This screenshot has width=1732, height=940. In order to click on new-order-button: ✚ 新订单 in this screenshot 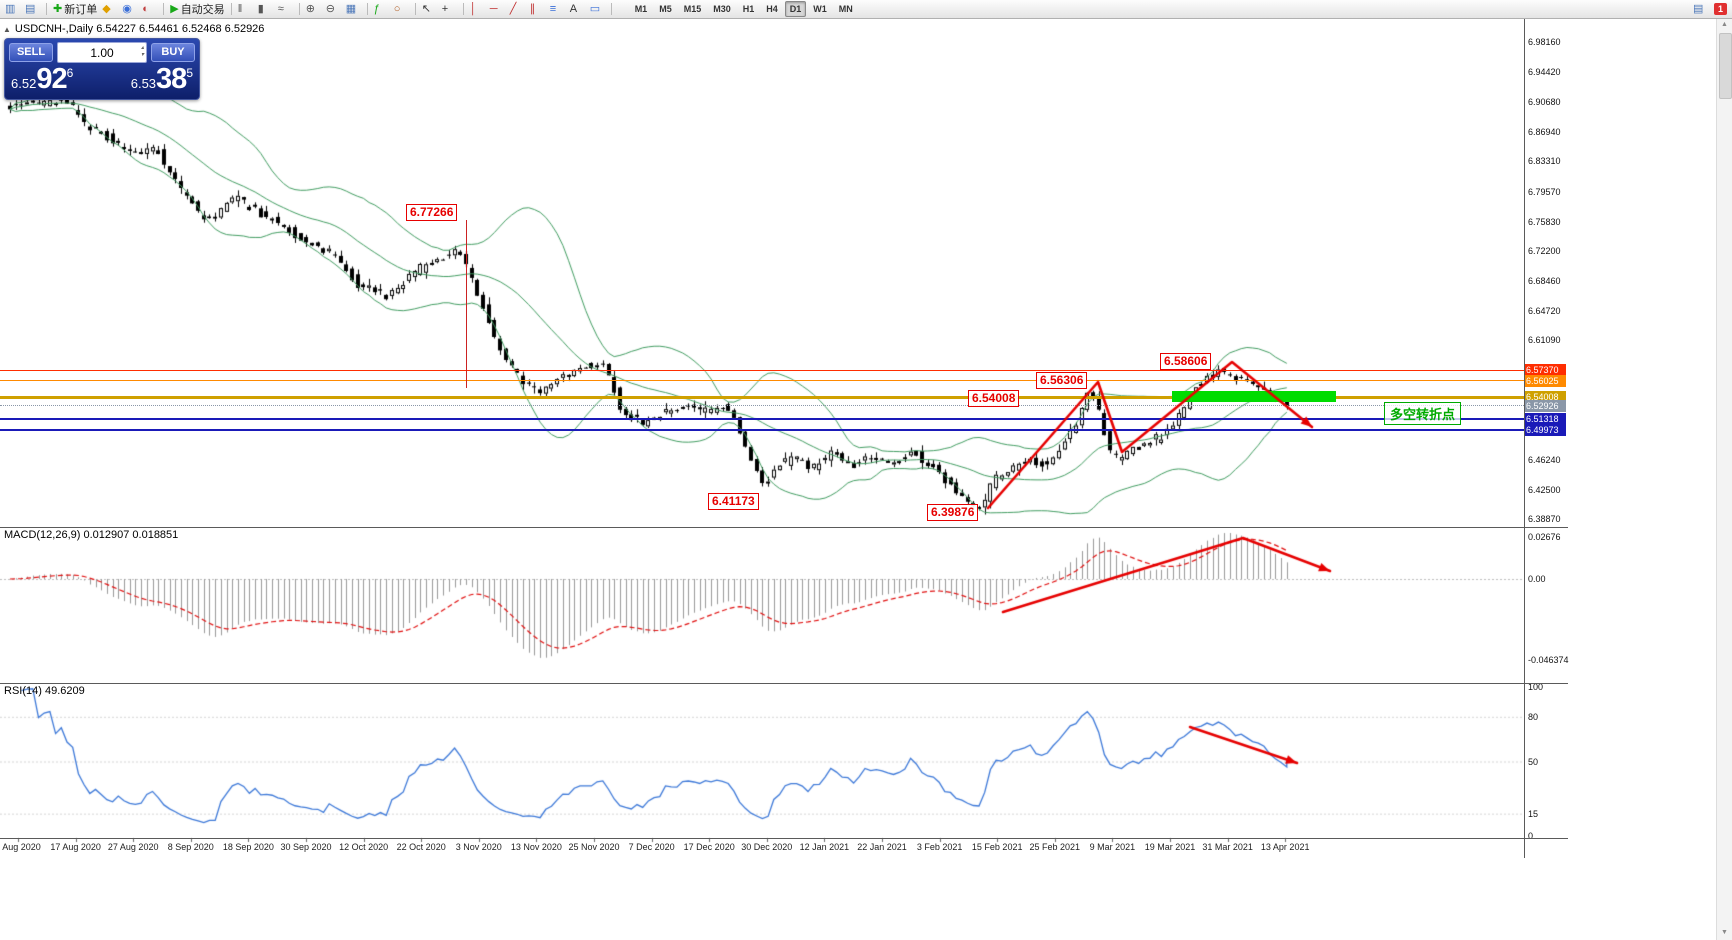, I will do `click(75, 9)`.